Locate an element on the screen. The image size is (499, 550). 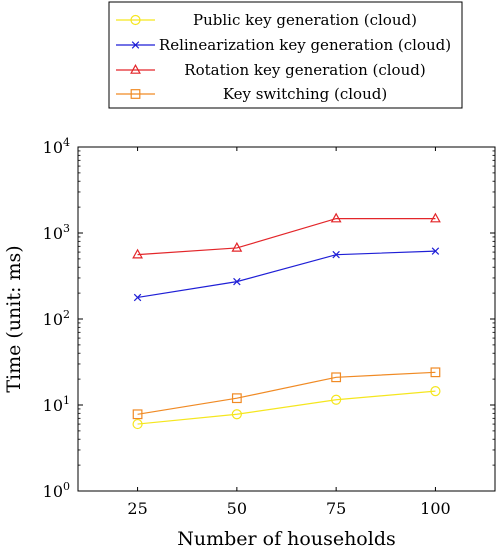
y-axis-label: Time (unit: ms) is located at coordinates (14, 318).